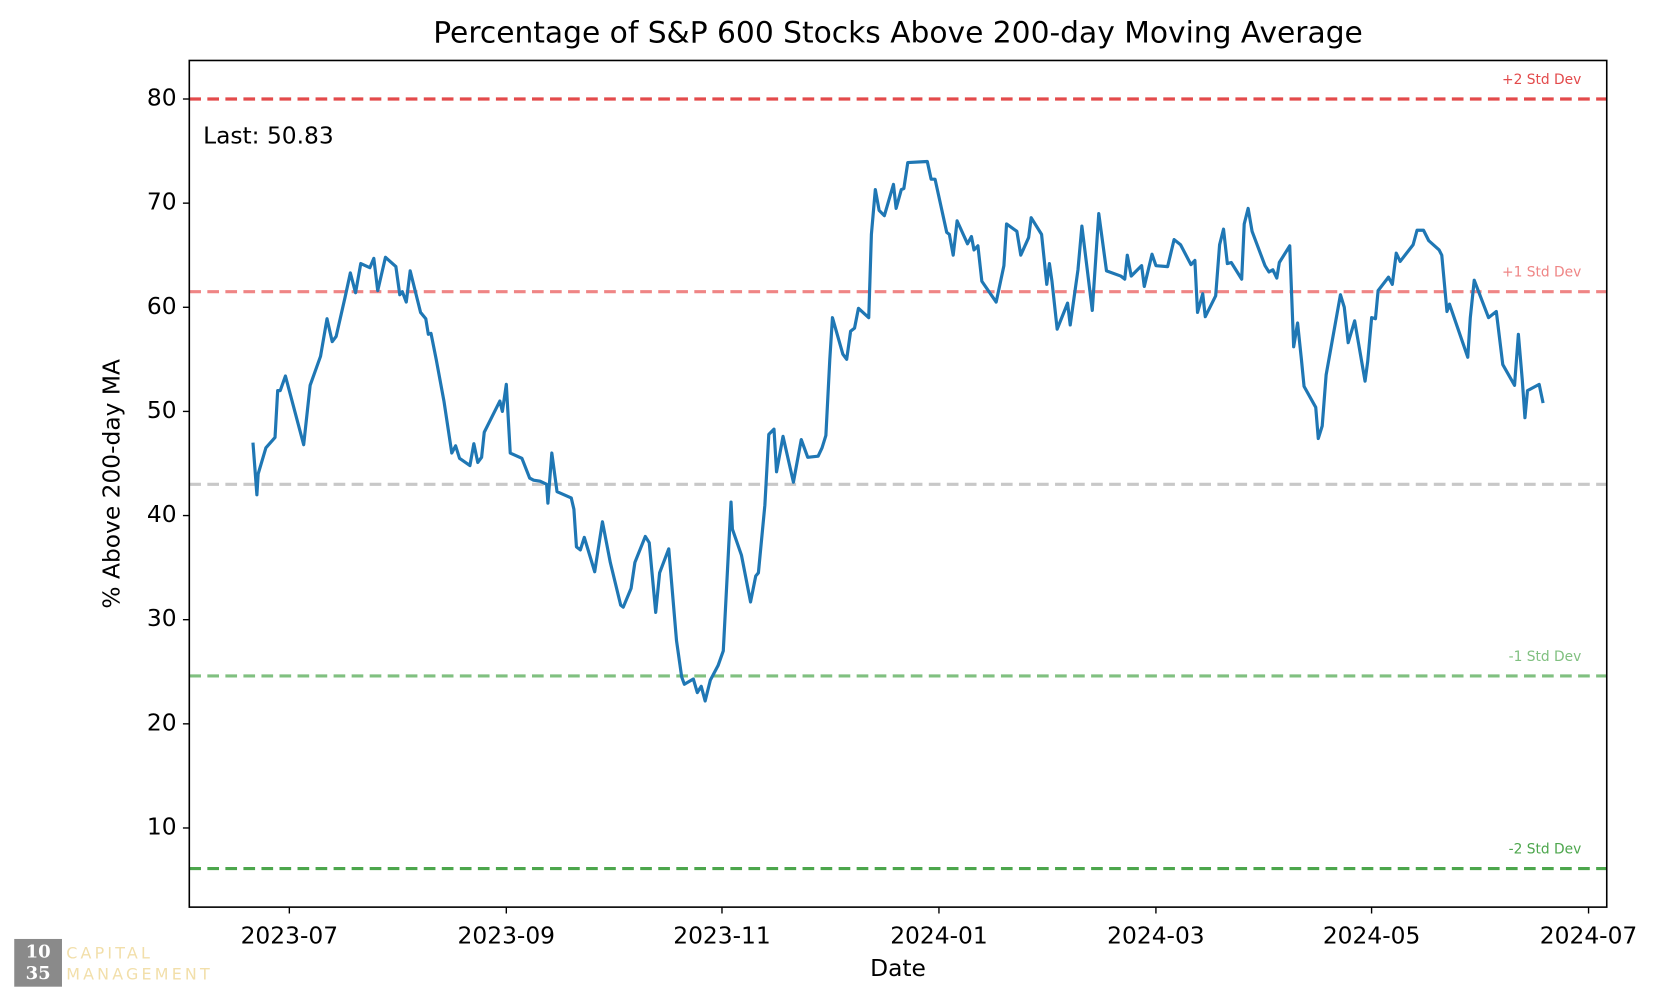 The width and height of the screenshot is (1656, 992). Describe the element at coordinates (38, 952) in the screenshot. I see `logo-mark: 10` at that location.